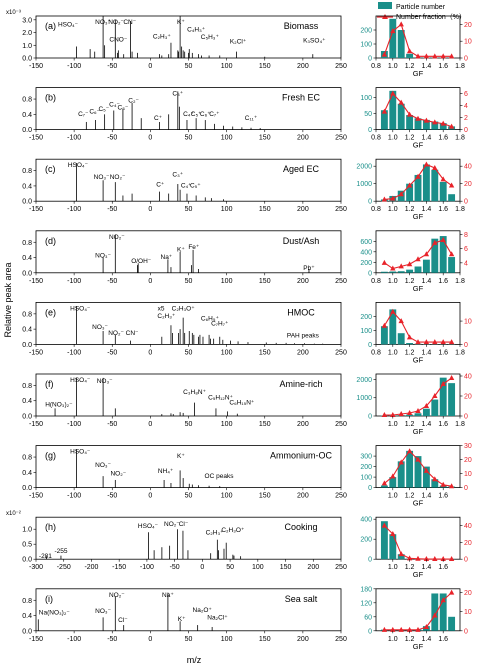 The image size is (500, 667). I want to click on gf-left-tick-label: 100, so click(366, 478).